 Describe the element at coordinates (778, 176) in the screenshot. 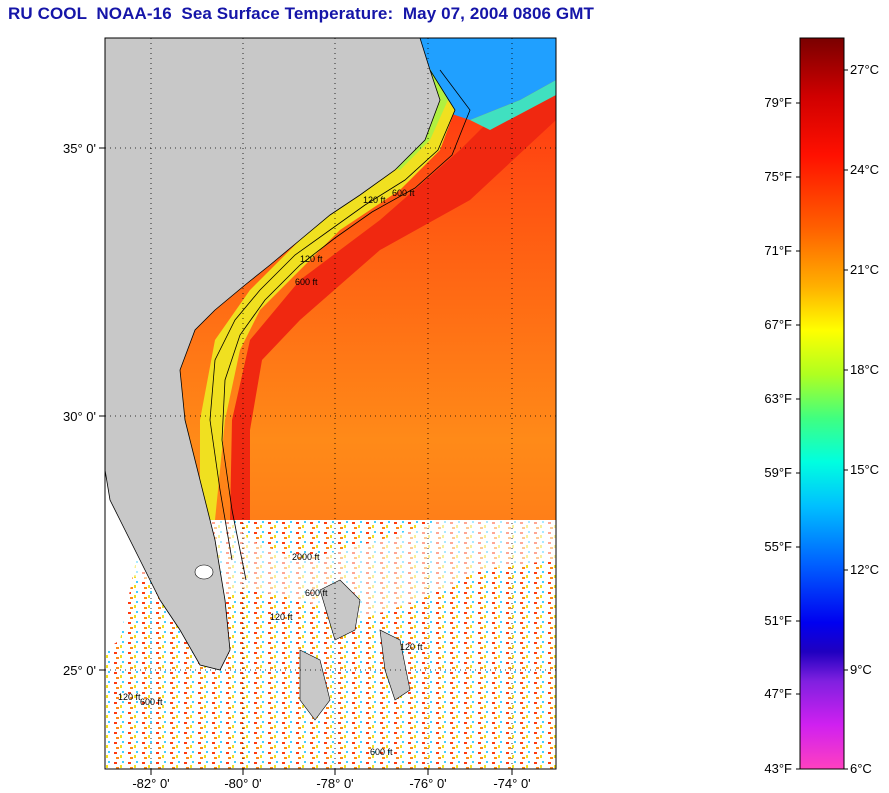

I see `colorbar-f-label: 75°F` at that location.